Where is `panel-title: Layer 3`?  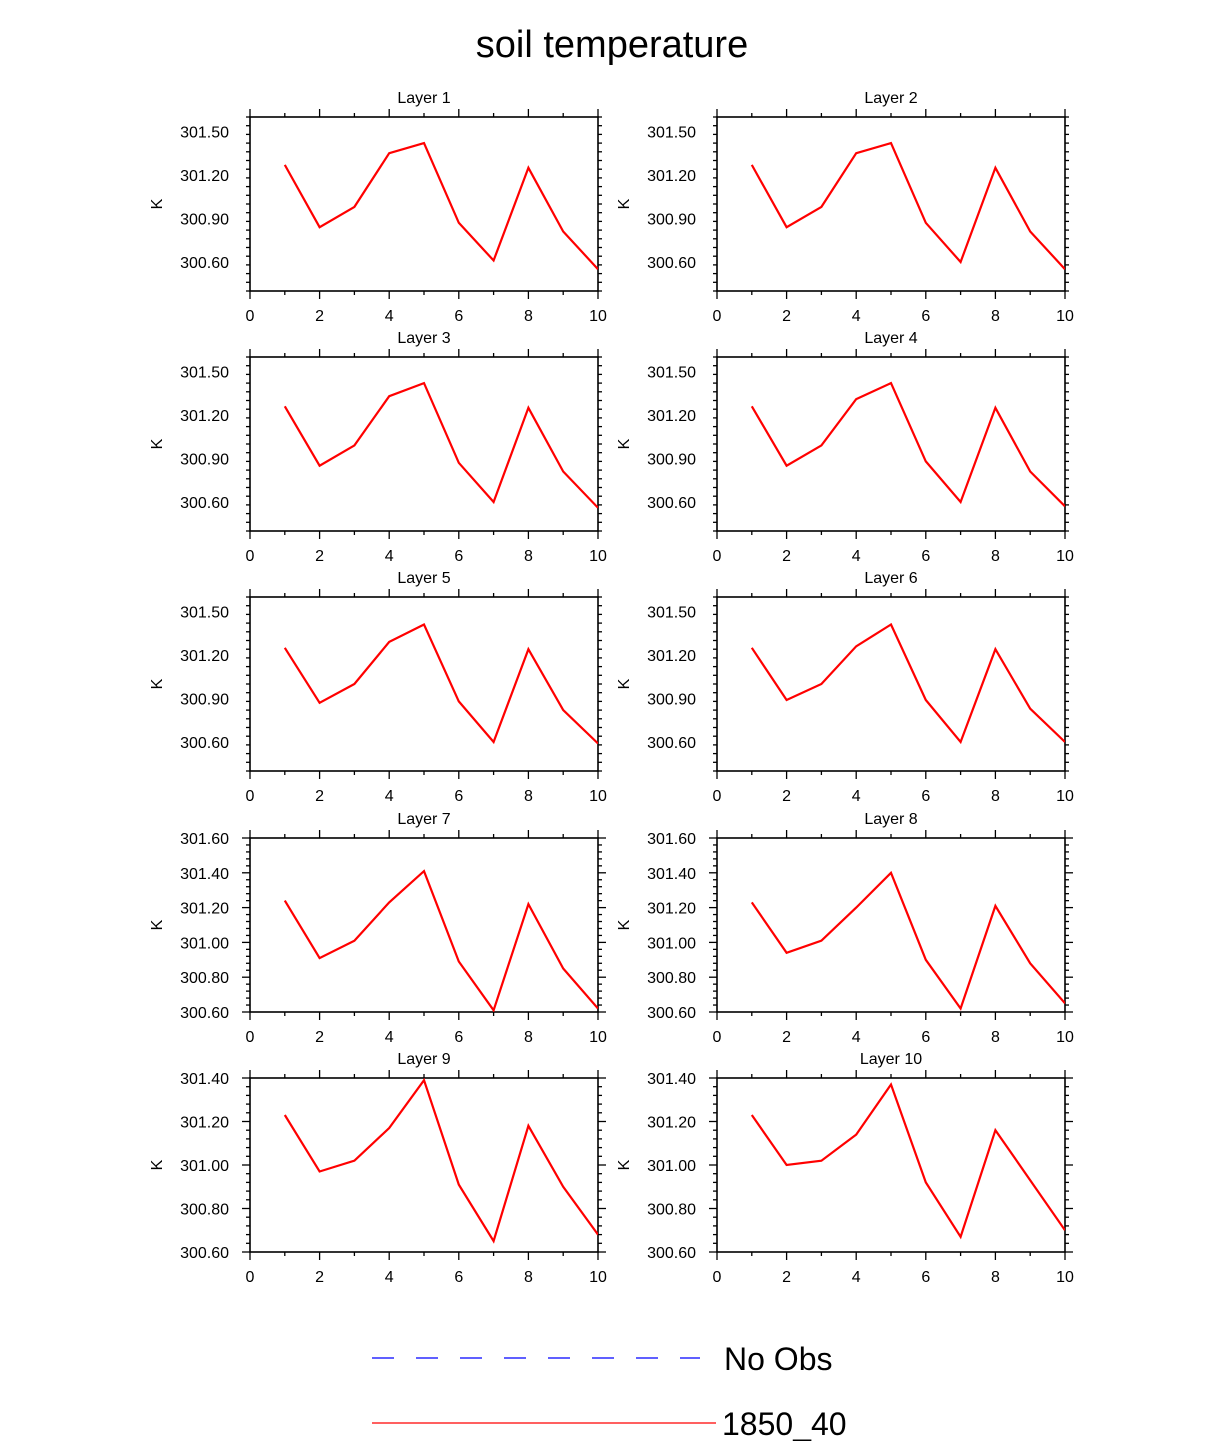
panel-title: Layer 3 is located at coordinates (423, 338).